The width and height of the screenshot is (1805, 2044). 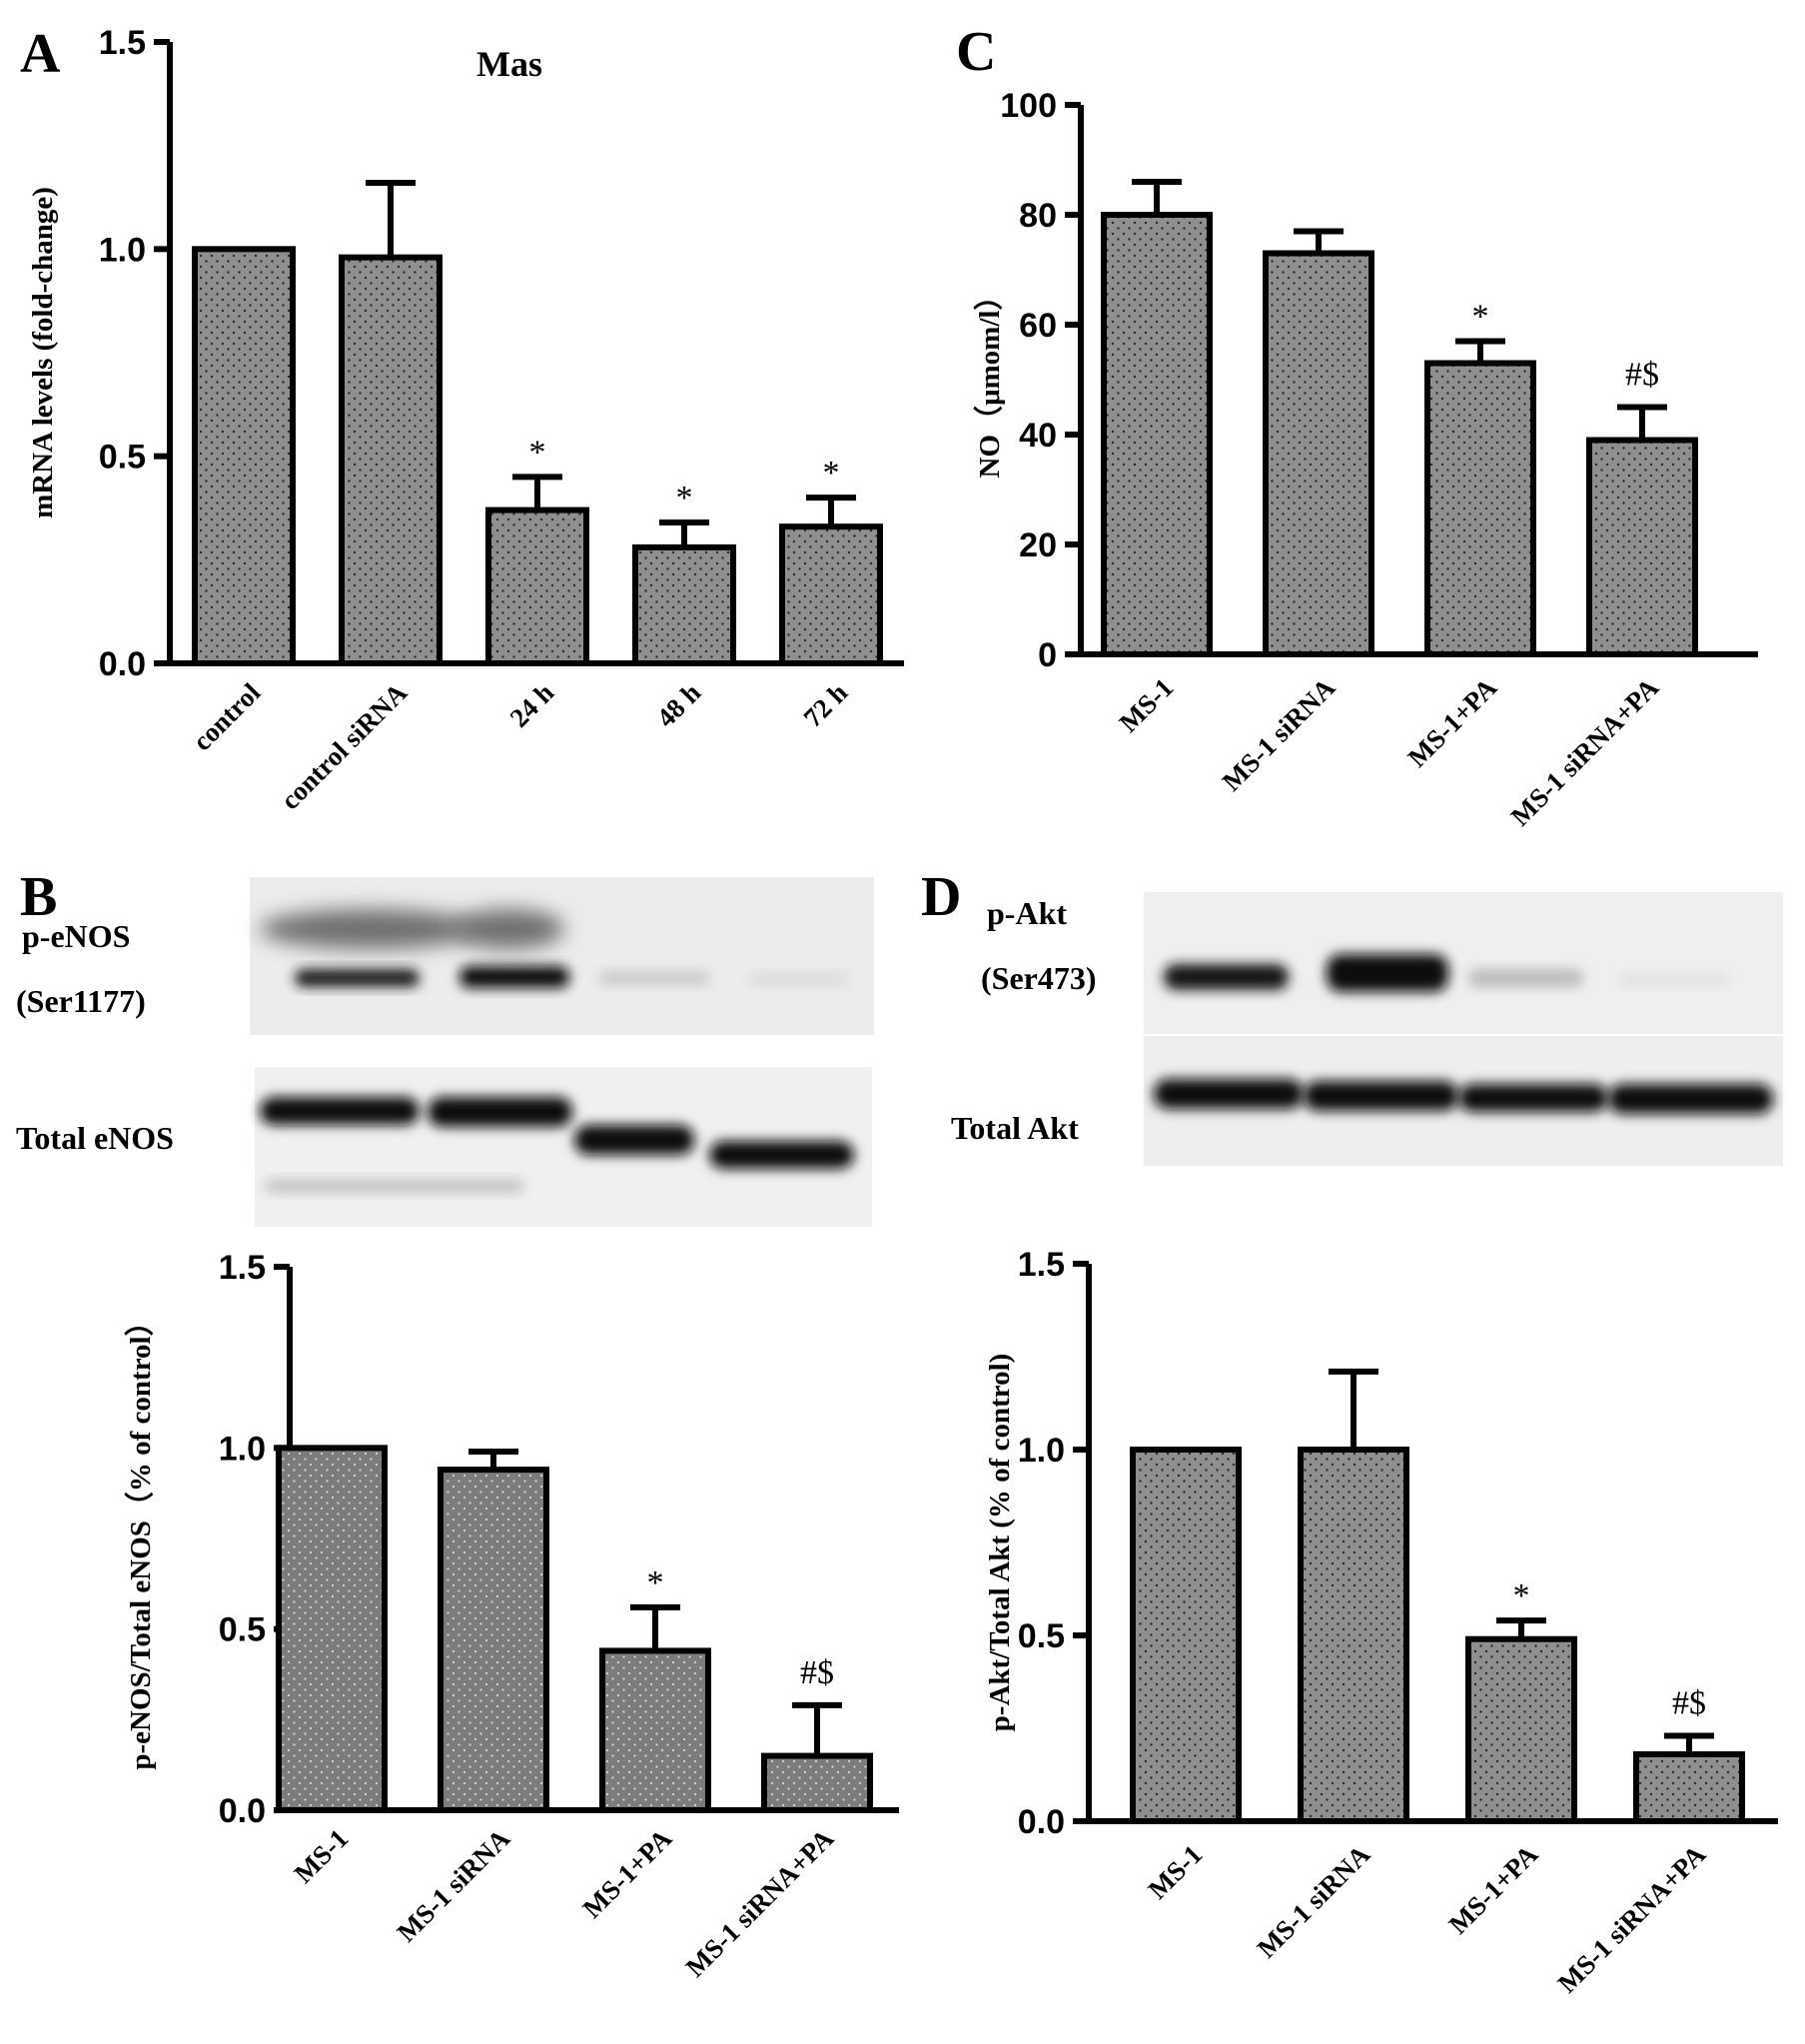 I want to click on y-axis-label: mRNA levels (fold-change), so click(x=43, y=352).